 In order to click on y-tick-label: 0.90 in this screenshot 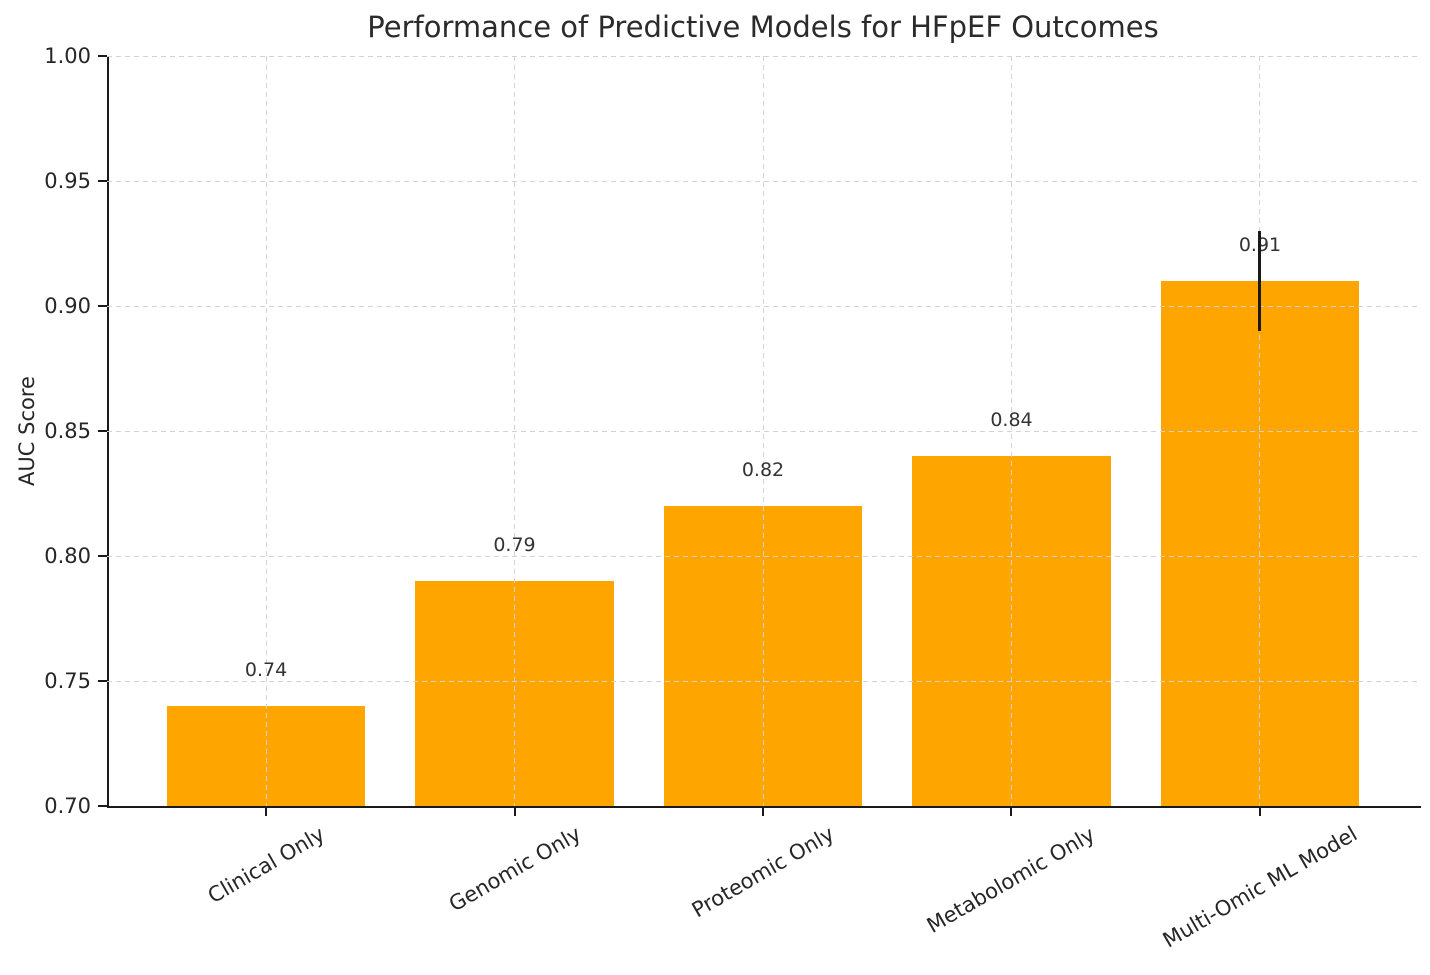, I will do `click(67, 306)`.